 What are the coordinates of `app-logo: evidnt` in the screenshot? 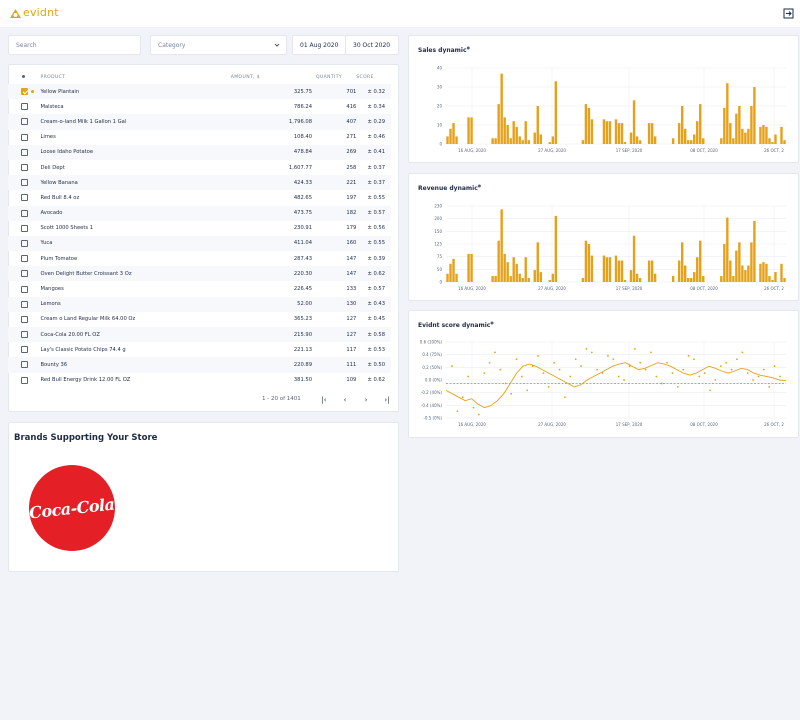 It's located at (34, 13).